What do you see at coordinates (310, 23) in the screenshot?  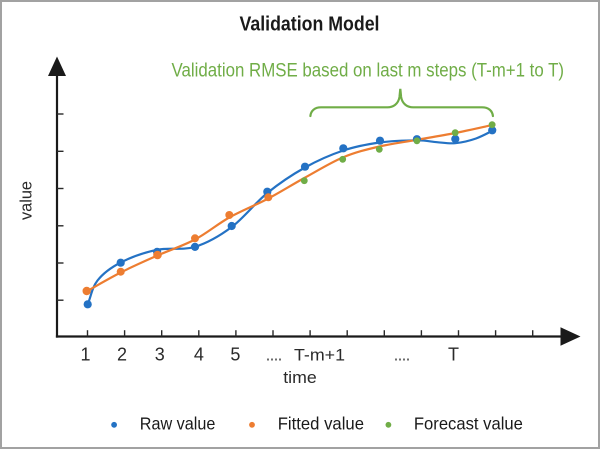 I see `svg-text: Validation Model` at bounding box center [310, 23].